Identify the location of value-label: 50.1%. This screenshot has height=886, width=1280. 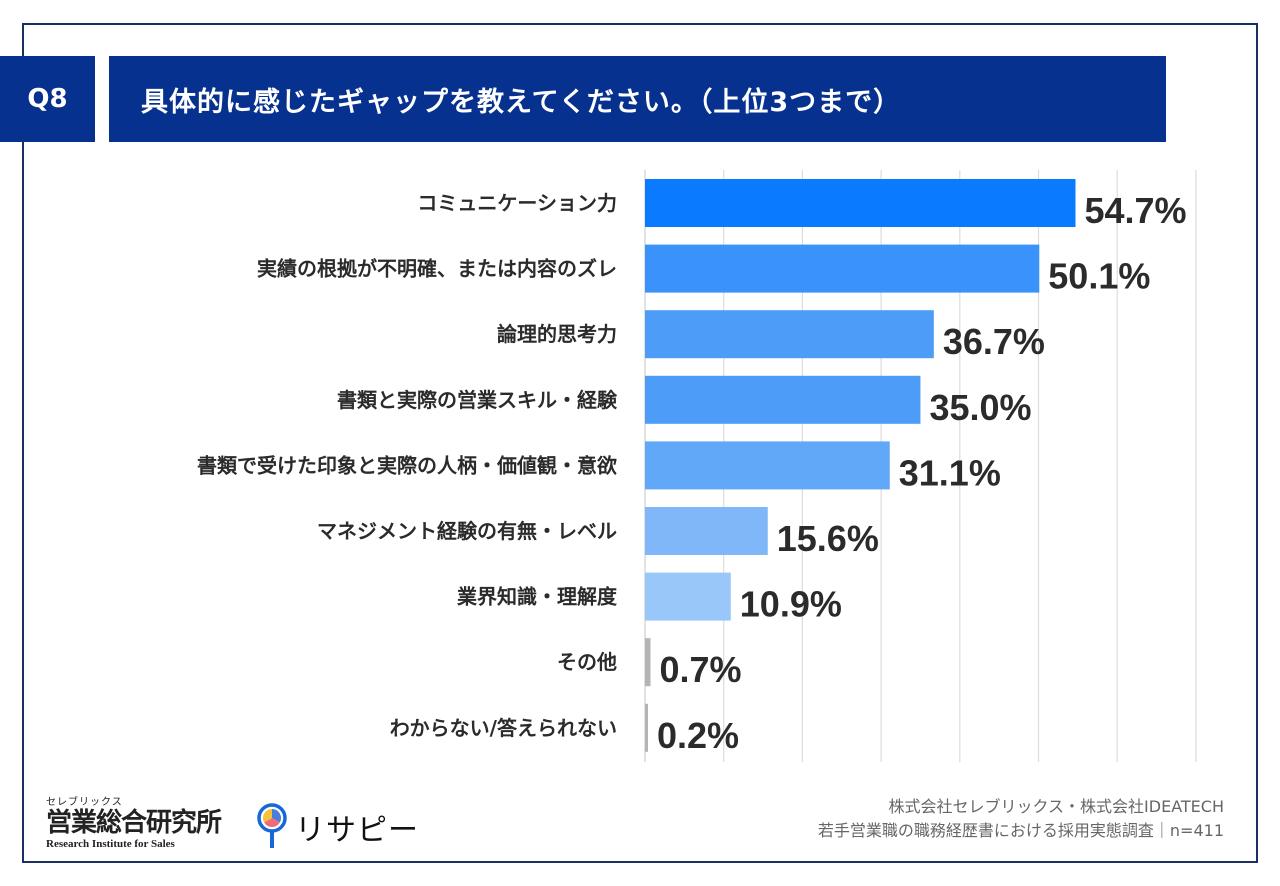
(1099, 276).